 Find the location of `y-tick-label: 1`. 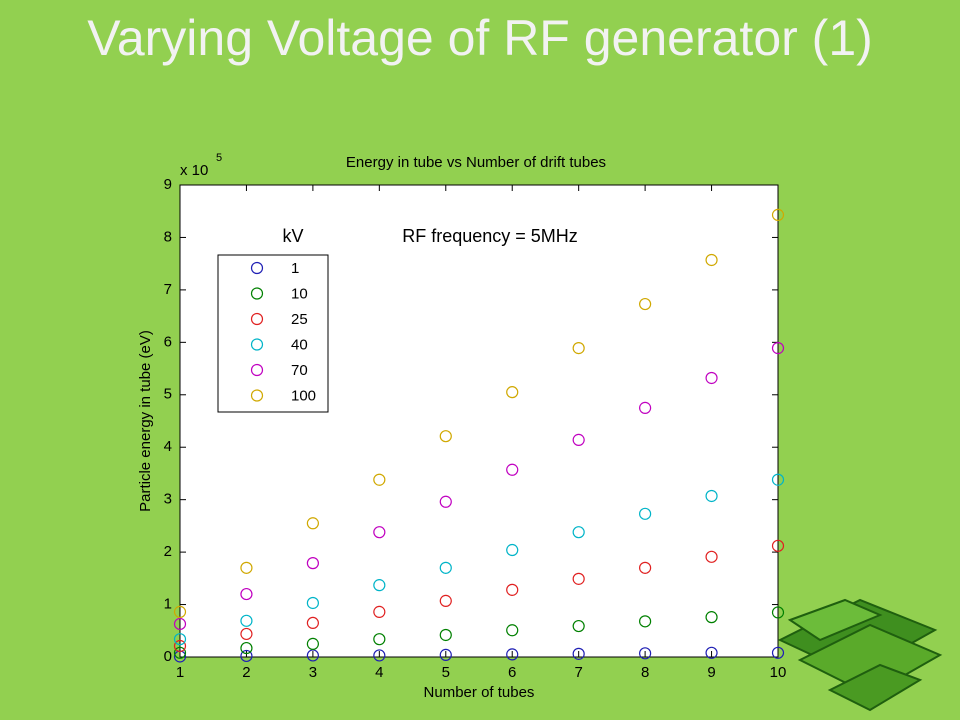

y-tick-label: 1 is located at coordinates (168, 604).